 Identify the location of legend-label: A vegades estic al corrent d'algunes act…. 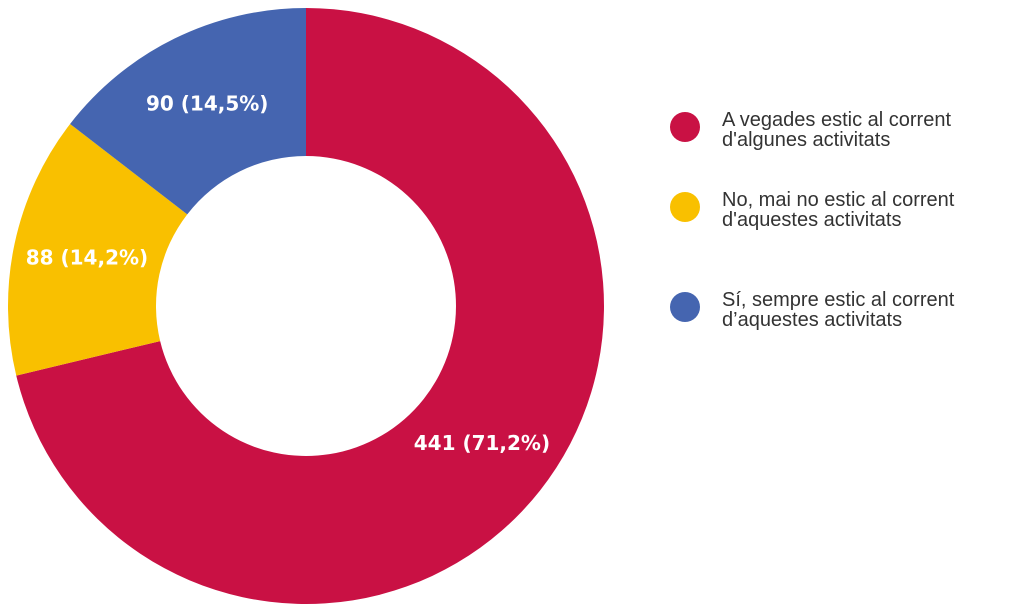
(837, 130).